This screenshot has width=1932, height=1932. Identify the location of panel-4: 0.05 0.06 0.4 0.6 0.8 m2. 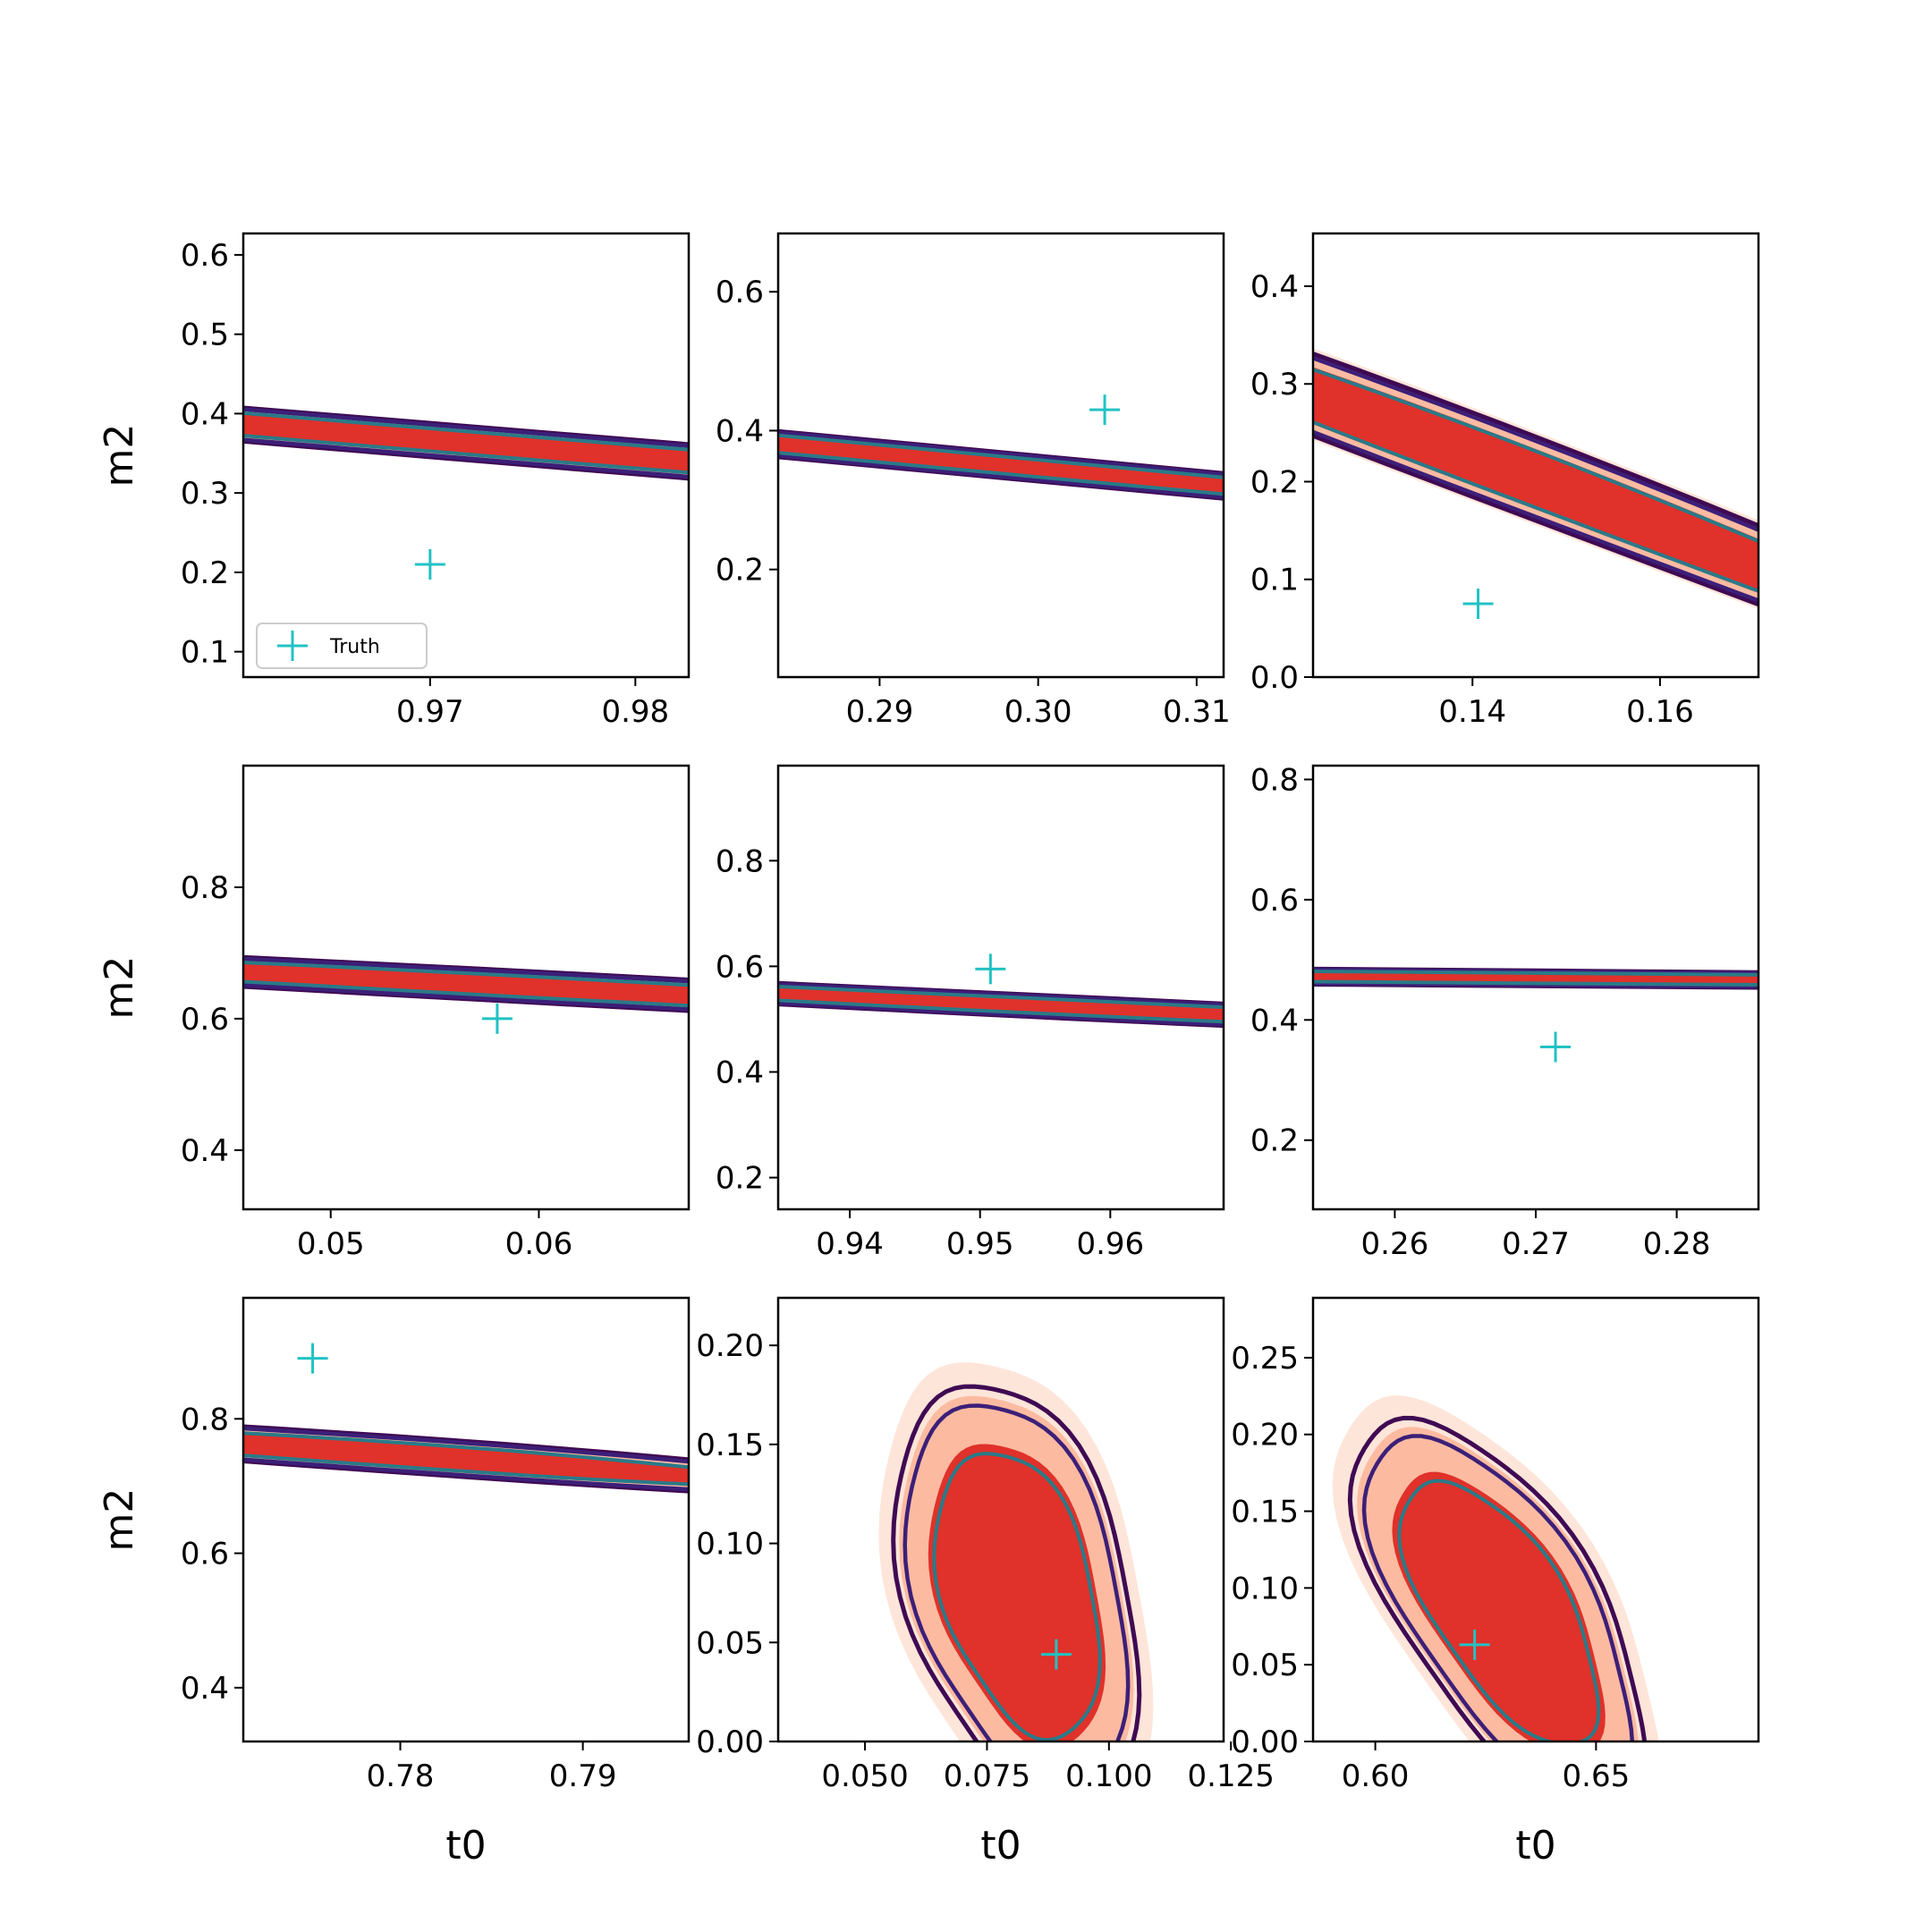
(394, 1013).